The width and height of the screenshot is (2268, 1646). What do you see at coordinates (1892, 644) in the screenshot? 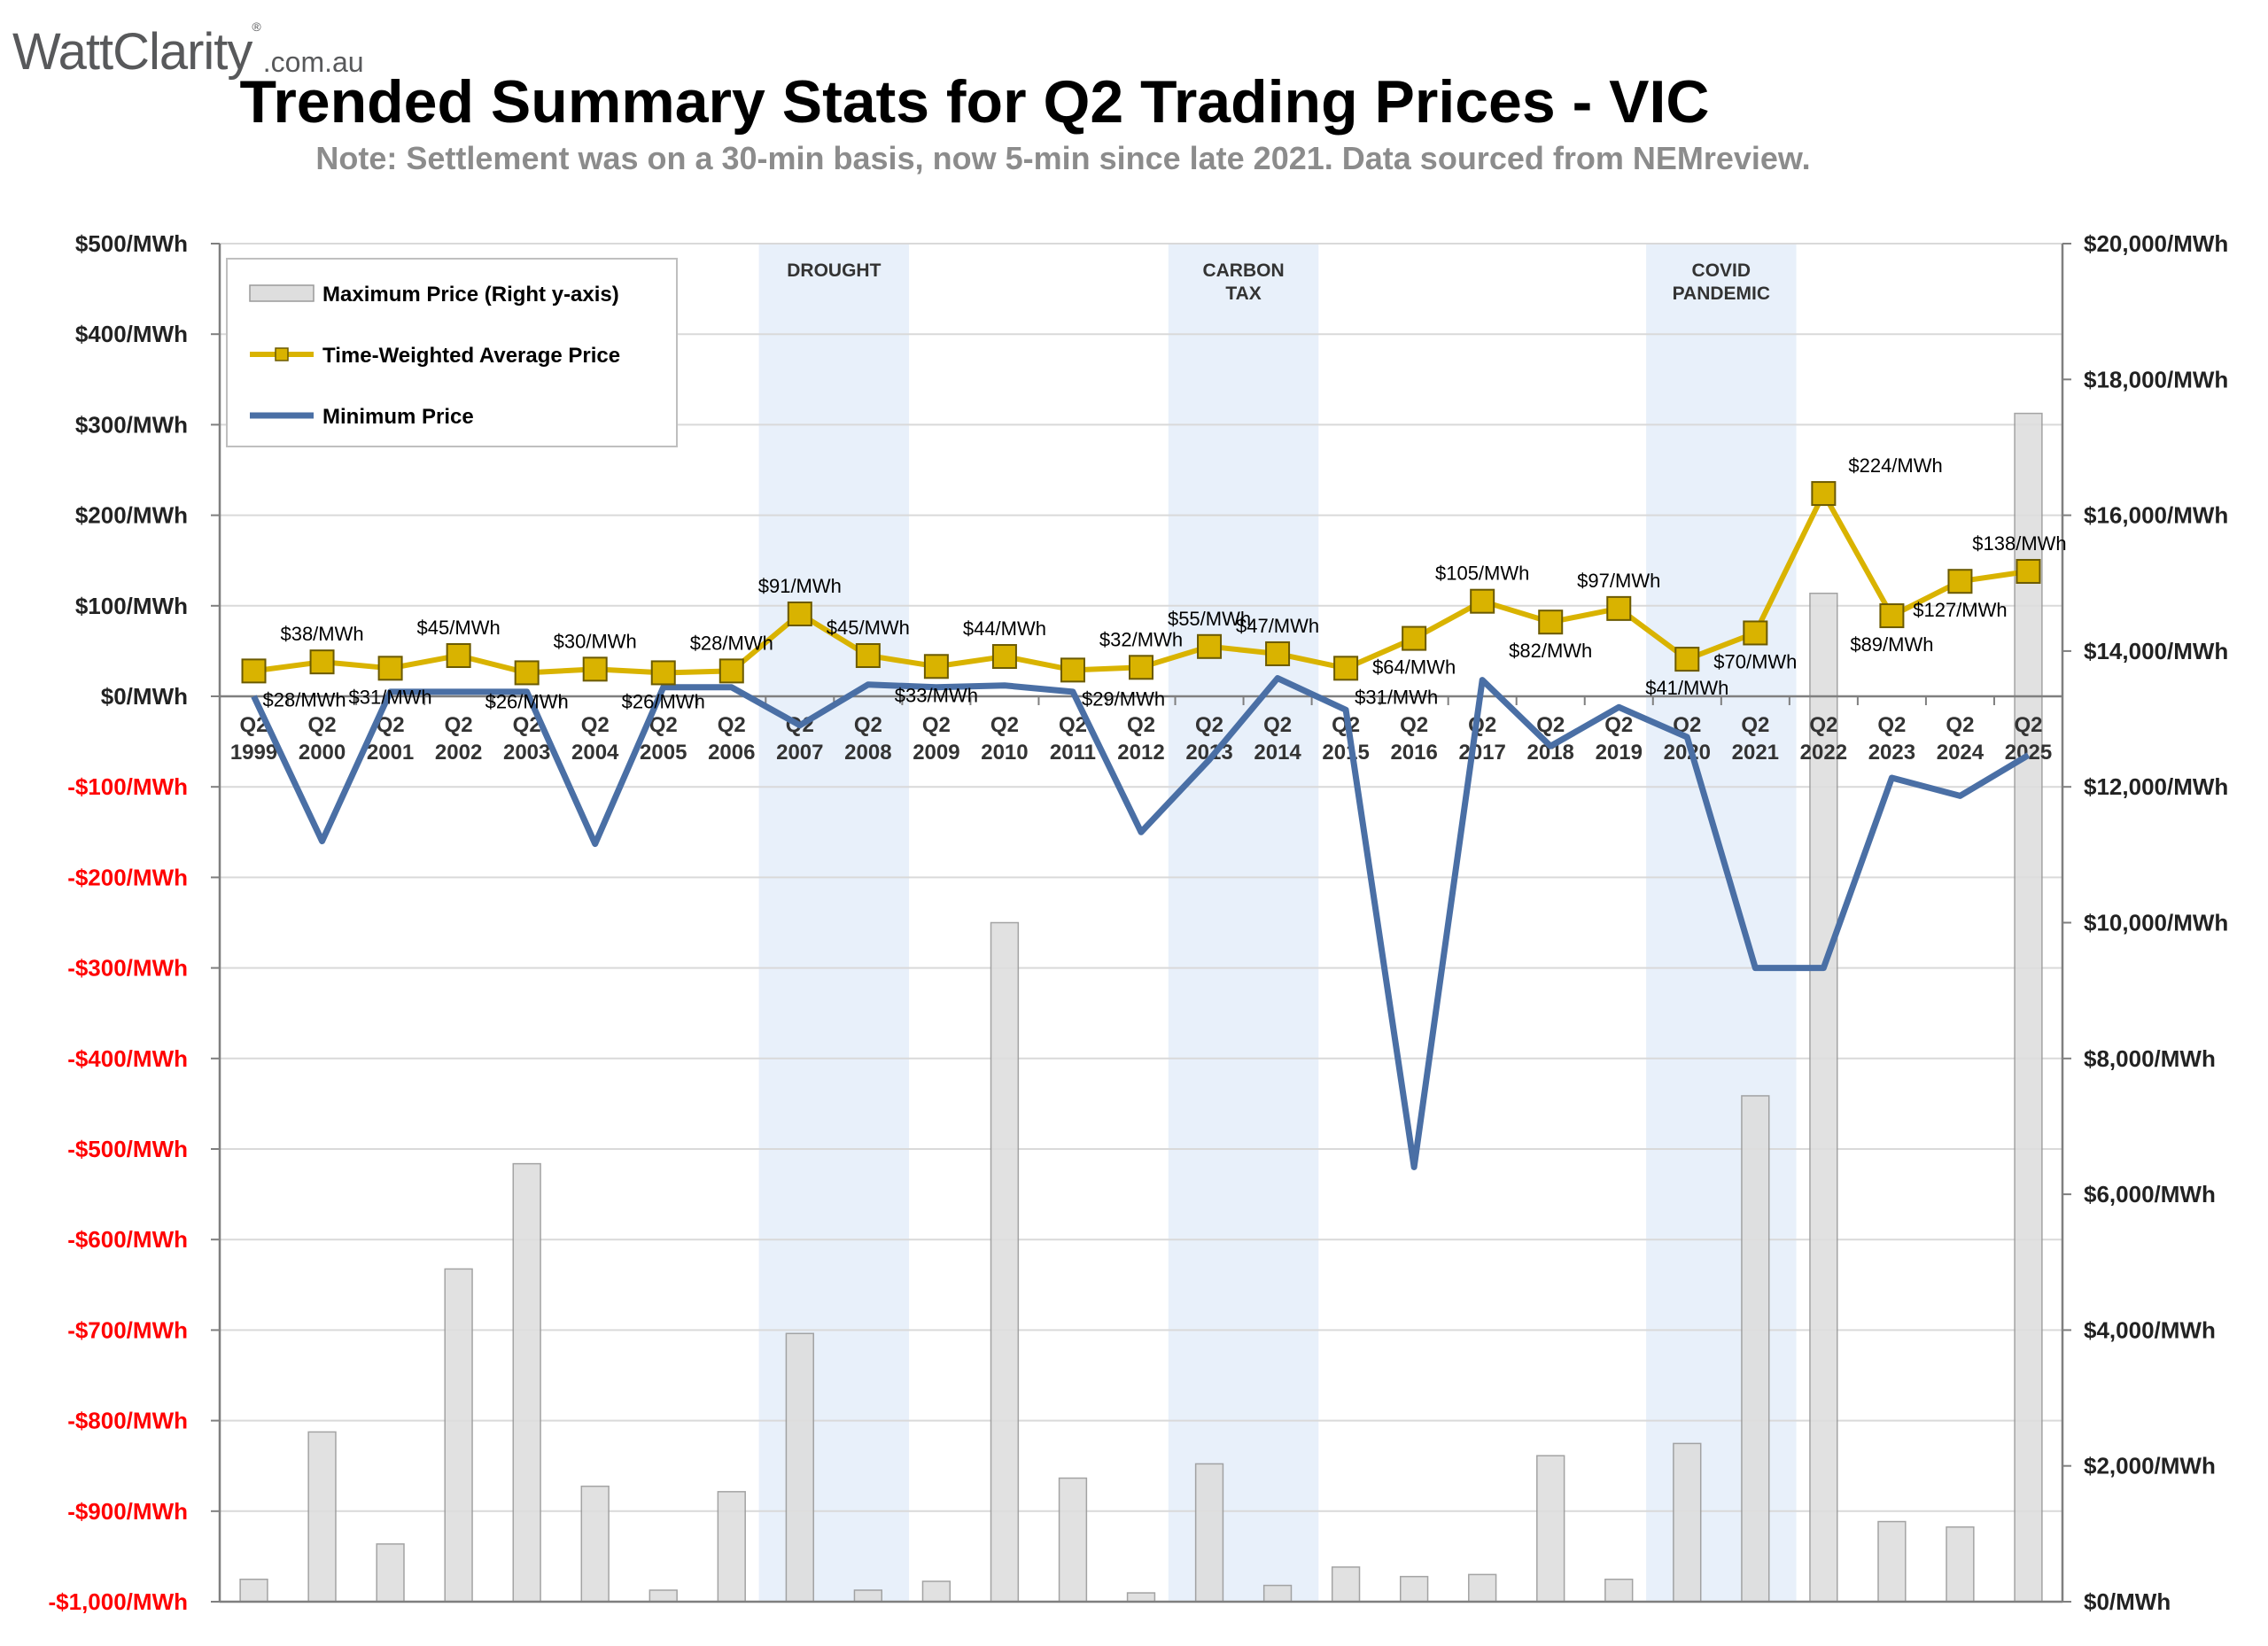
I see `avg-price-data-label: $89/MWh` at bounding box center [1892, 644].